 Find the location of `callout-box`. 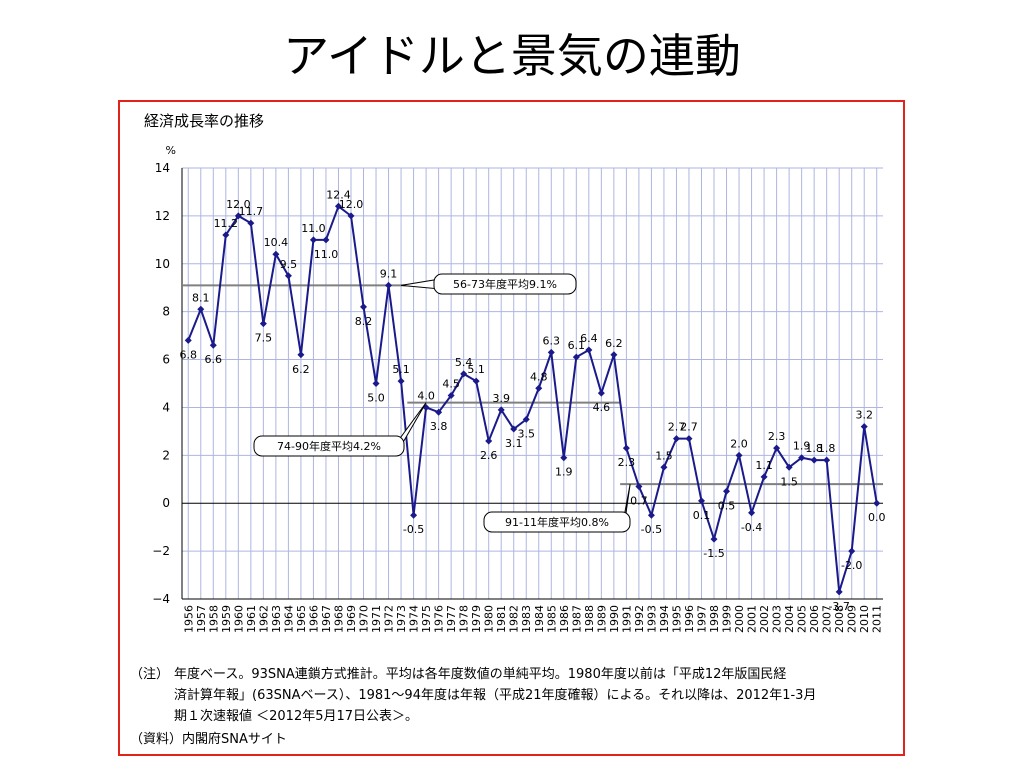

callout-box is located at coordinates (557, 522).